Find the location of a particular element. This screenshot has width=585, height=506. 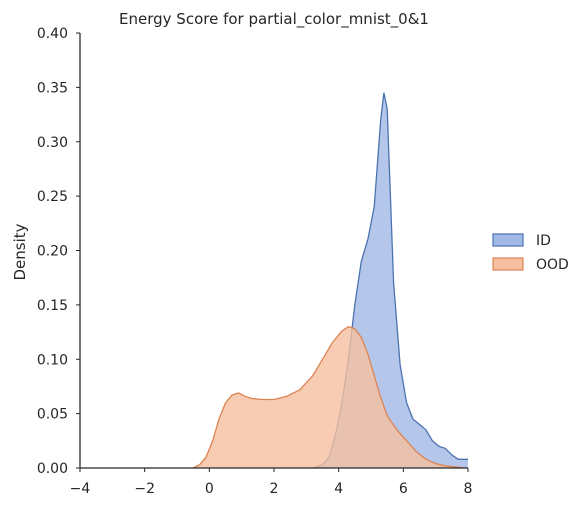

y-tick-label: 0.40 is located at coordinates (52, 34).